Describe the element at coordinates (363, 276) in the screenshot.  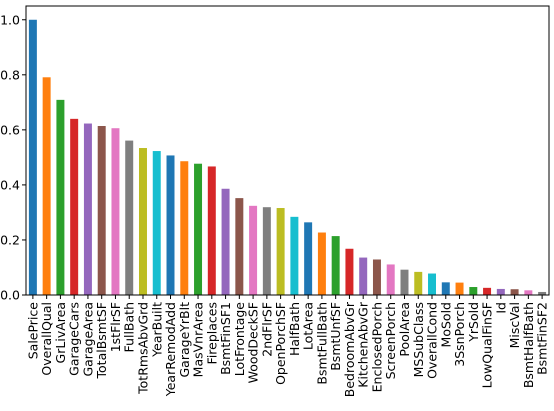
I see `bar-KitchenAbvGr` at that location.